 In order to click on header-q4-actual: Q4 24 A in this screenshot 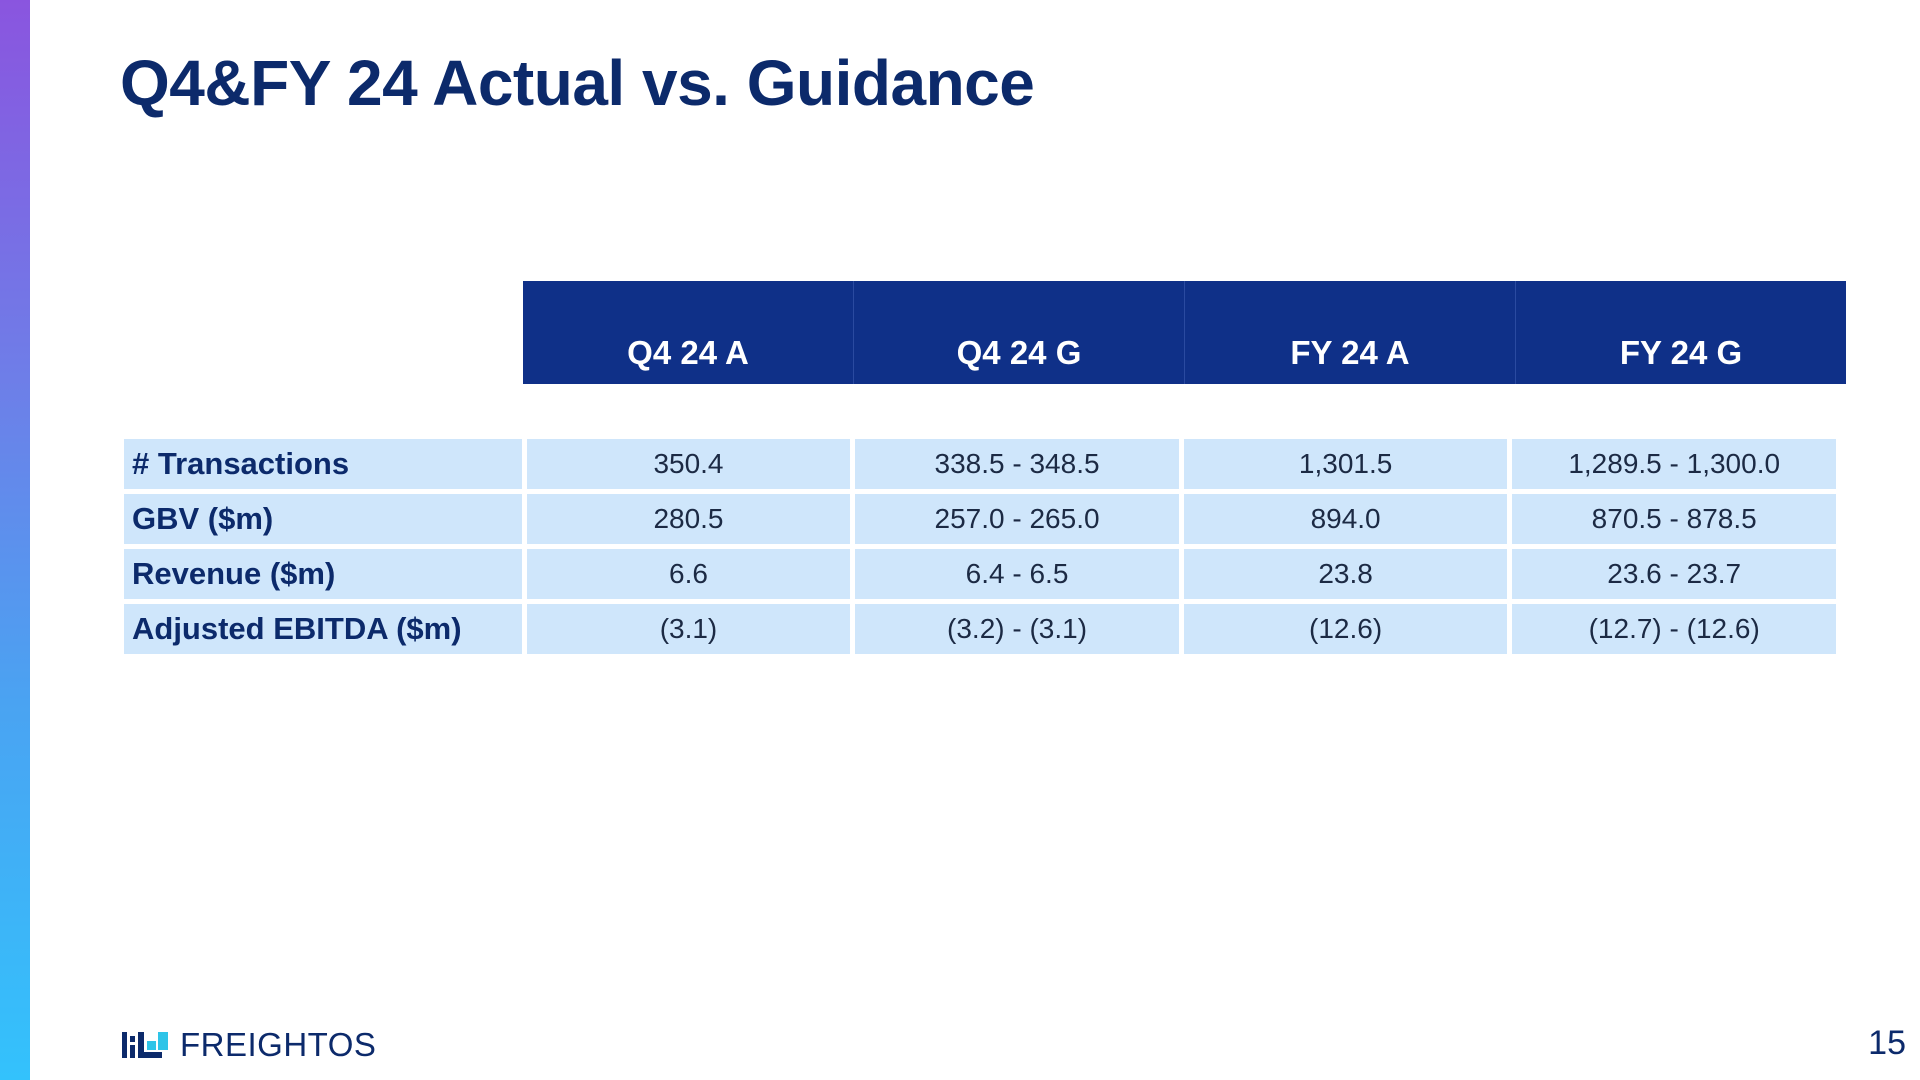, I will do `click(688, 332)`.